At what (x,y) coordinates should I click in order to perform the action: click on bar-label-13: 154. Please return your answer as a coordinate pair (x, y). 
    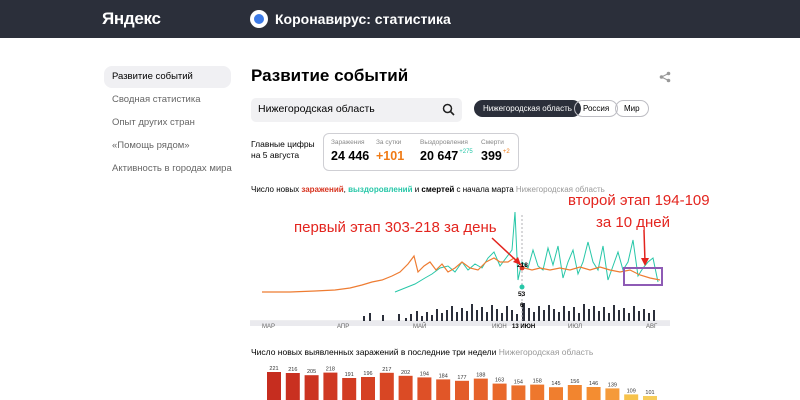
    Looking at the image, I should click on (518, 382).